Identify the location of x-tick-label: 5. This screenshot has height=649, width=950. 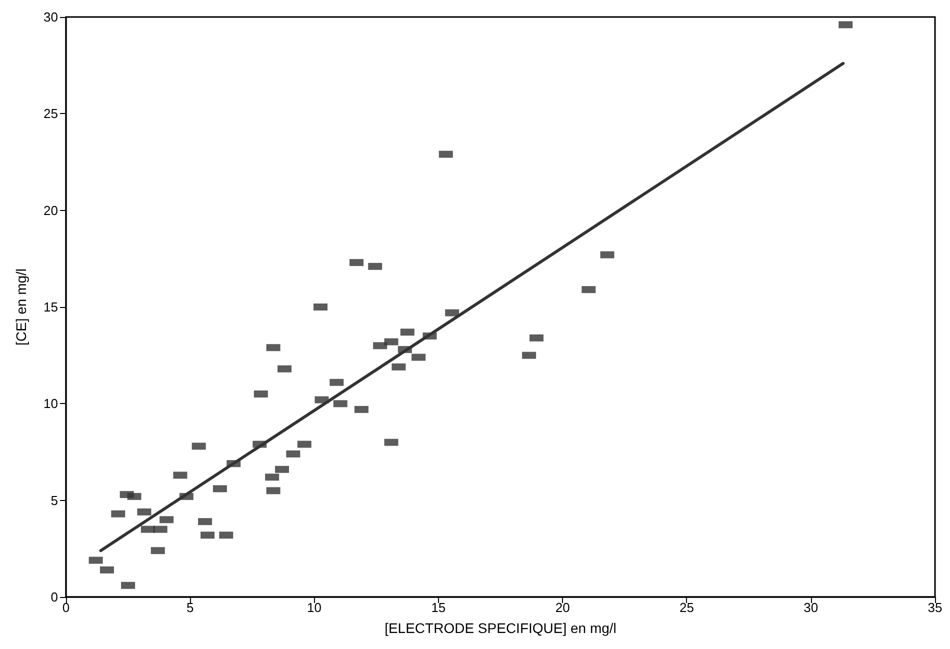
(190, 607).